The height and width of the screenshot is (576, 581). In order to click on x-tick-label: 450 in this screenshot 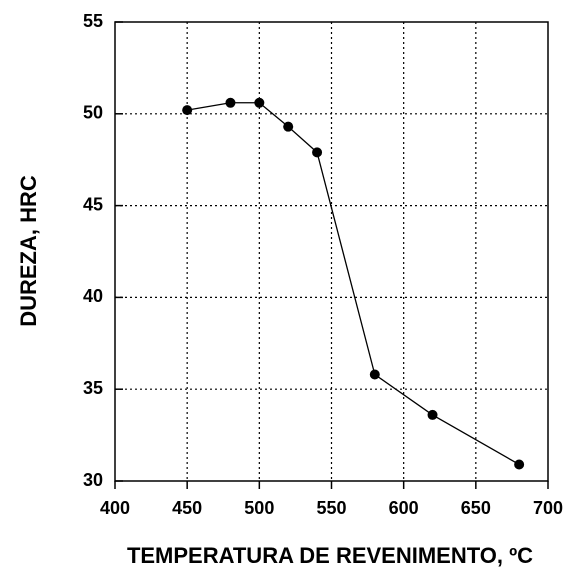, I will do `click(187, 508)`.